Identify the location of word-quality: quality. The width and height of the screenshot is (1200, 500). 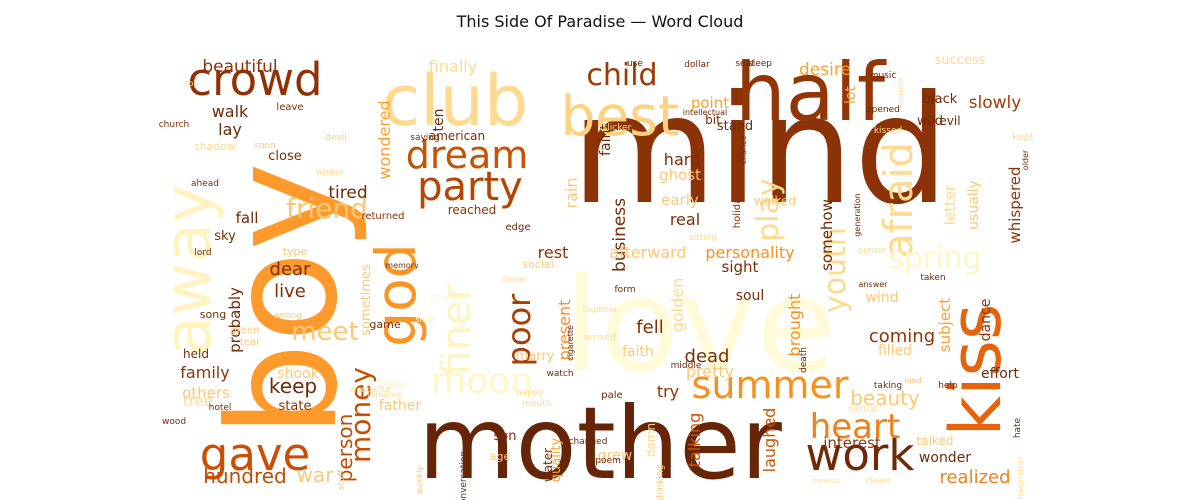
(556, 459).